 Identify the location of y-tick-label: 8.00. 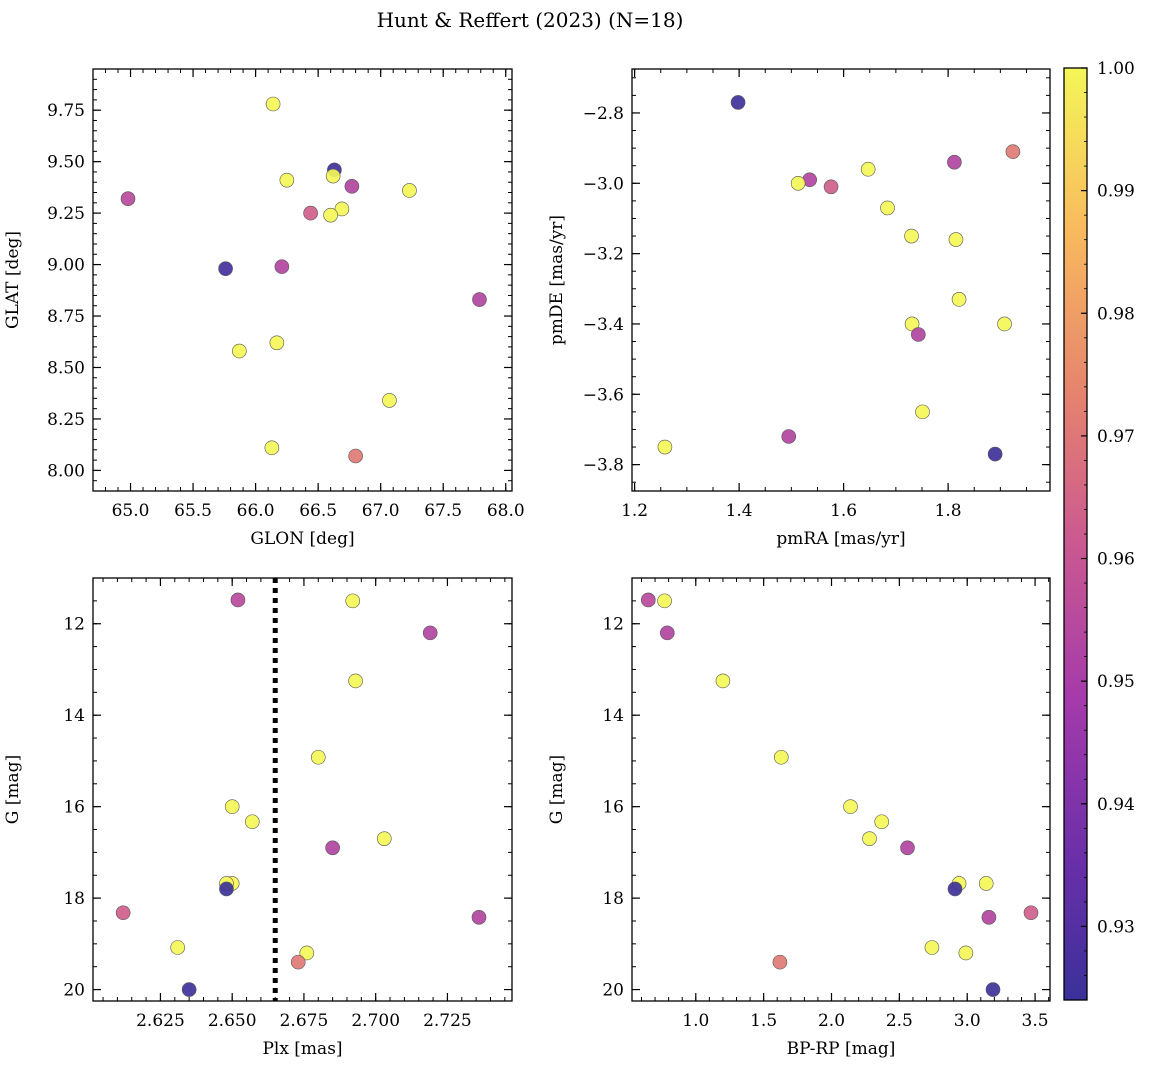
(66, 471).